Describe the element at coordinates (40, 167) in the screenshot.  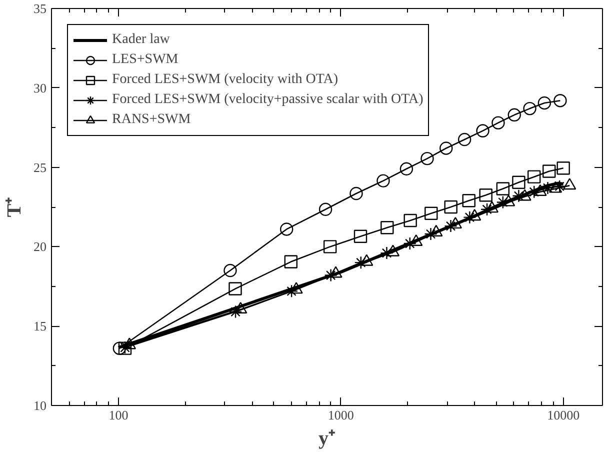
I see `y-tick-label: 25` at that location.